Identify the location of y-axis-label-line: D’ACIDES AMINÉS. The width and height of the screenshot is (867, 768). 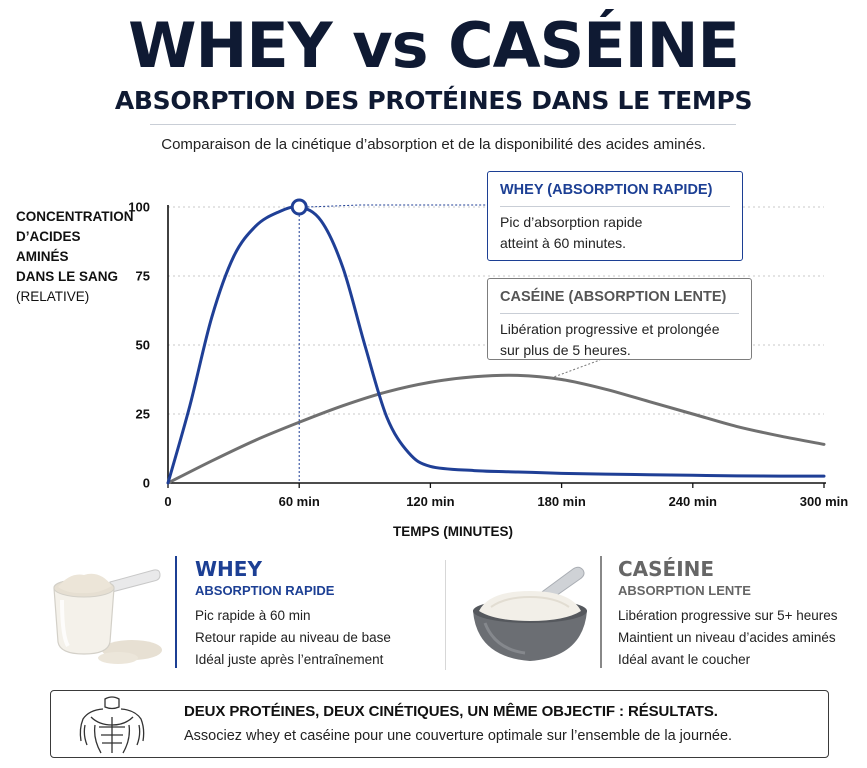
(48, 246).